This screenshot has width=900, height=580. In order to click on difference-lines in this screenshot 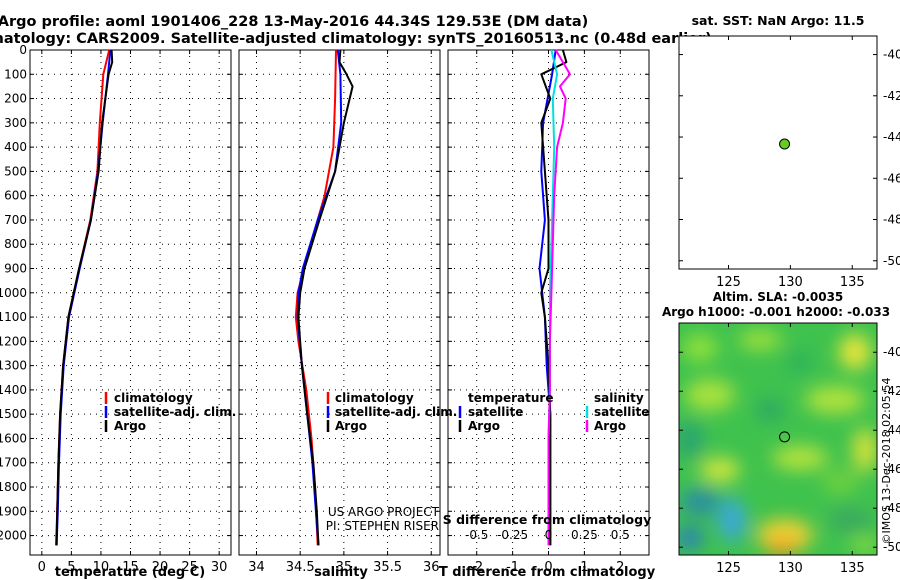, I will do `click(554, 297)`.